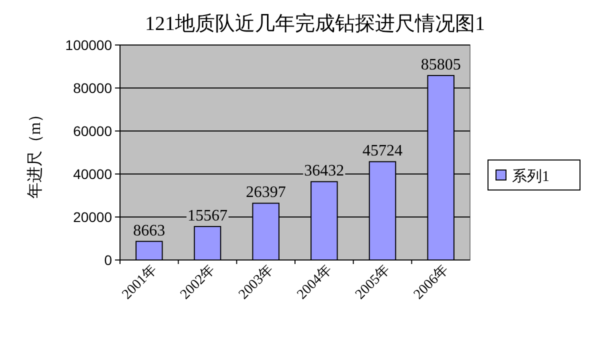 Image resolution: width=591 pixels, height=354 pixels. What do you see at coordinates (88, 45) in the screenshot?
I see `y-tick-label: 100000` at bounding box center [88, 45].